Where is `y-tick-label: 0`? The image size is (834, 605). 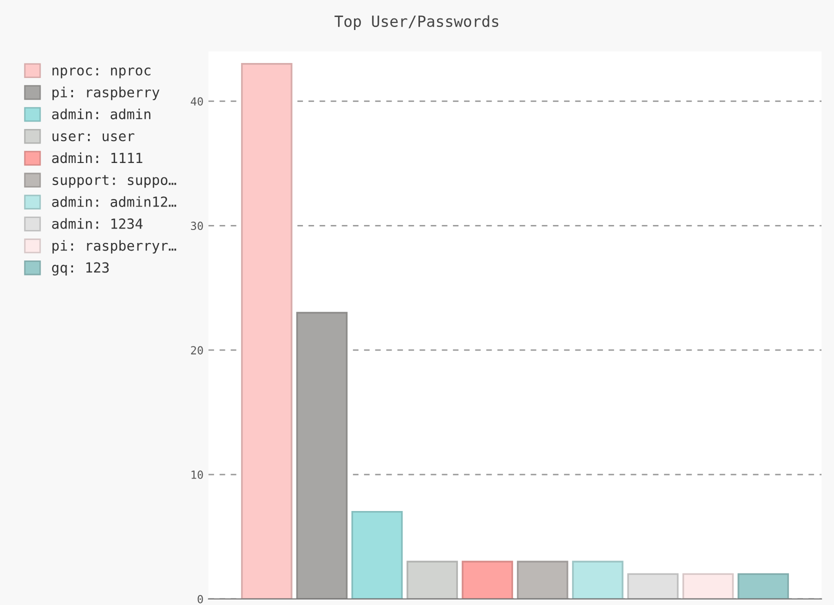 y-tick-label: 0 is located at coordinates (200, 599).